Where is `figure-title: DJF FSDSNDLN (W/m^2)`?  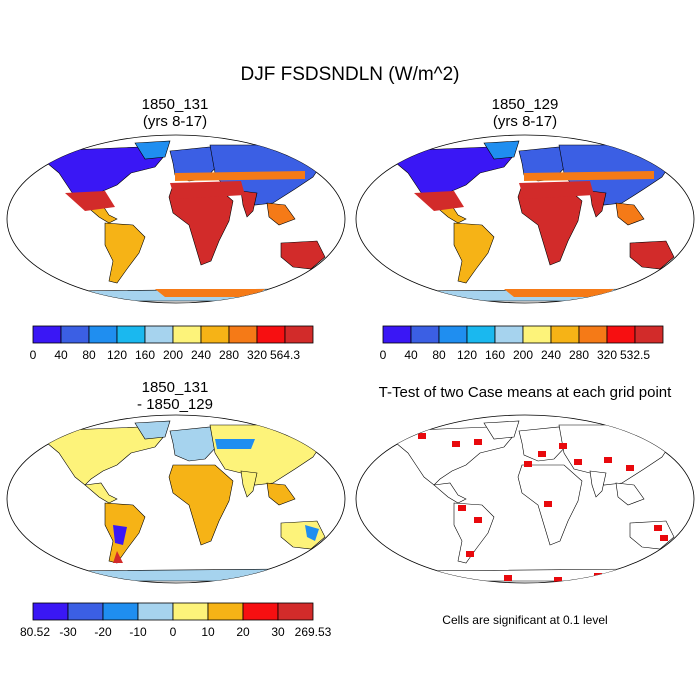
figure-title: DJF FSDSNDLN (W/m^2) is located at coordinates (350, 74).